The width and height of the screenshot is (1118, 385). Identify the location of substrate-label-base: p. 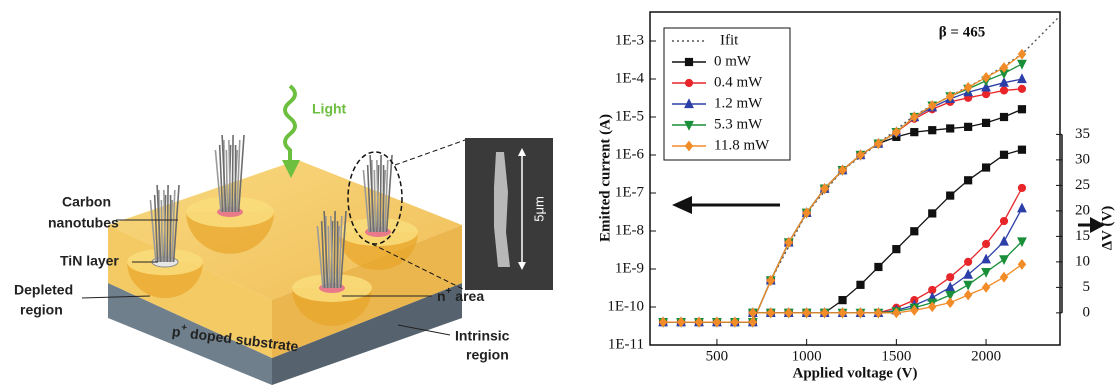
(176, 331).